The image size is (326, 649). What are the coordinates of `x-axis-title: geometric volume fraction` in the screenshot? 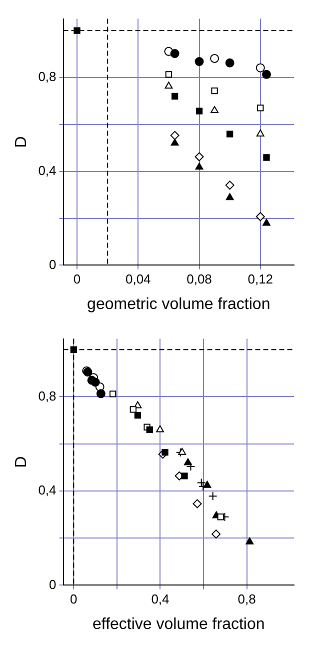 It's located at (178, 304).